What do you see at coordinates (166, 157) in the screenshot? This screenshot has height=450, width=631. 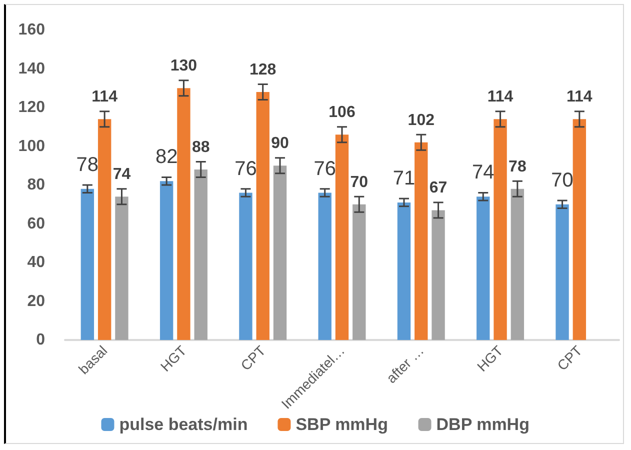 I see `data-label: 82` at bounding box center [166, 157].